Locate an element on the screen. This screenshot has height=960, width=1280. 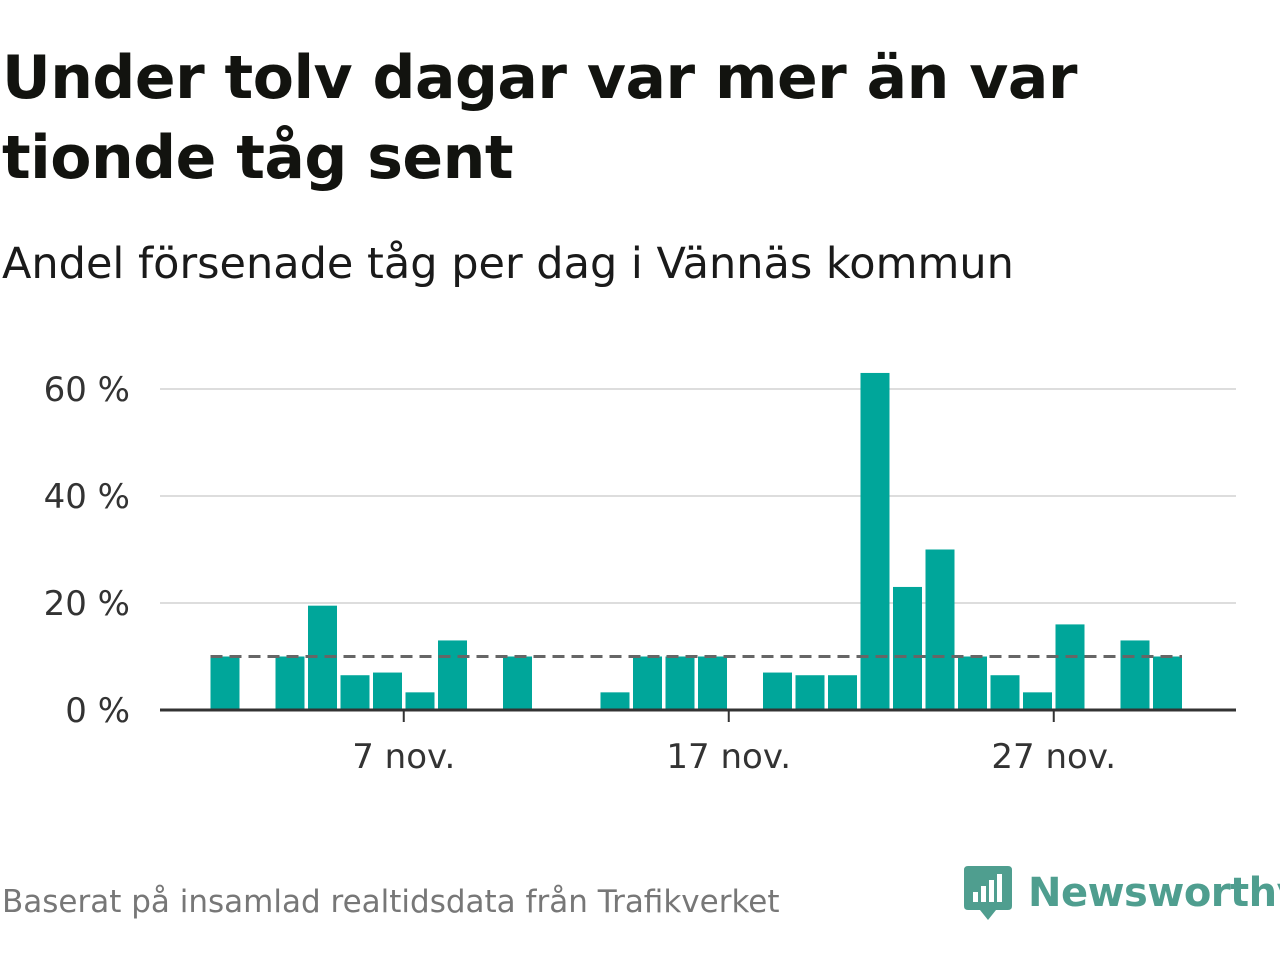
x-tick-label: 7 nov. is located at coordinates (403, 757).